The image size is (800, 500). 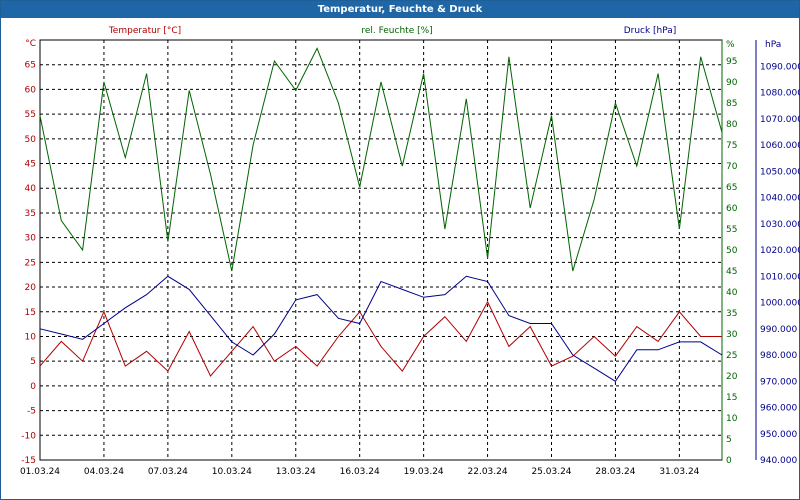 I want to click on temperature-tick-label: 45, so click(x=30, y=165).